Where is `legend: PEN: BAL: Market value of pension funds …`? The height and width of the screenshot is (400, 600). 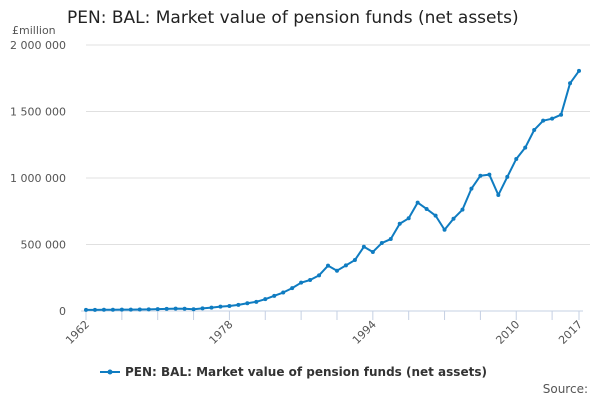 legend: PEN: BAL: Market value of pension funds … is located at coordinates (293, 372).